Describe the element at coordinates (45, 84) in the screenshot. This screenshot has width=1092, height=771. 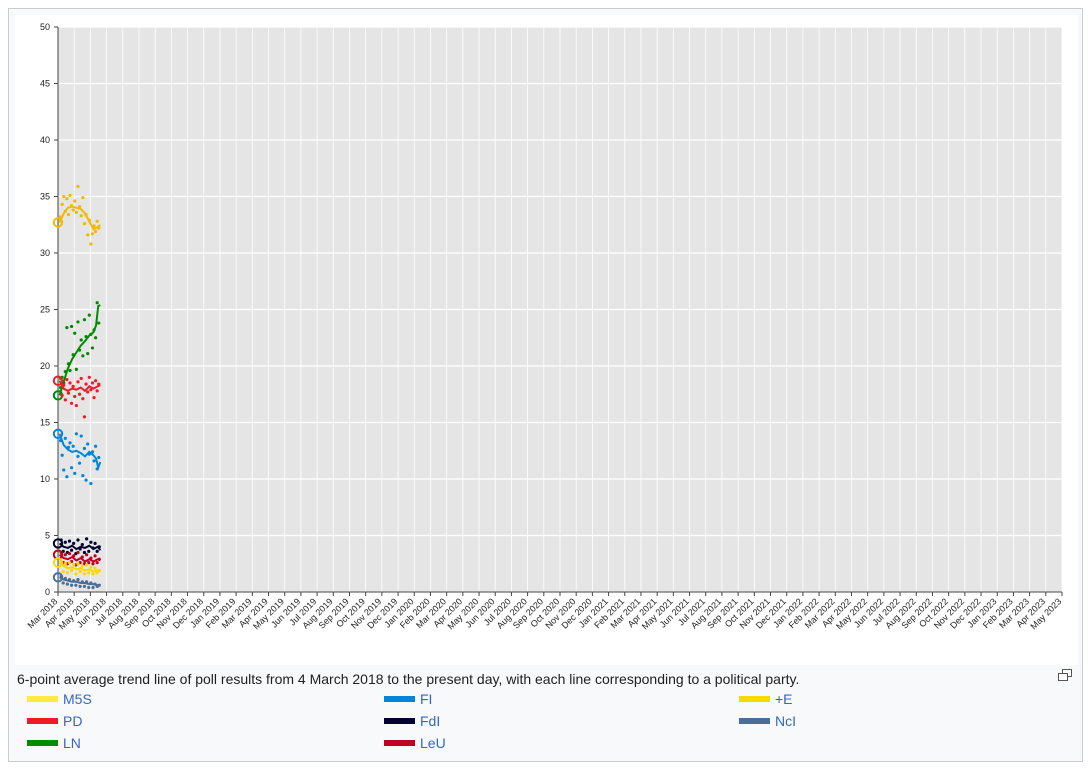
I see `y-tick-label: 45` at that location.